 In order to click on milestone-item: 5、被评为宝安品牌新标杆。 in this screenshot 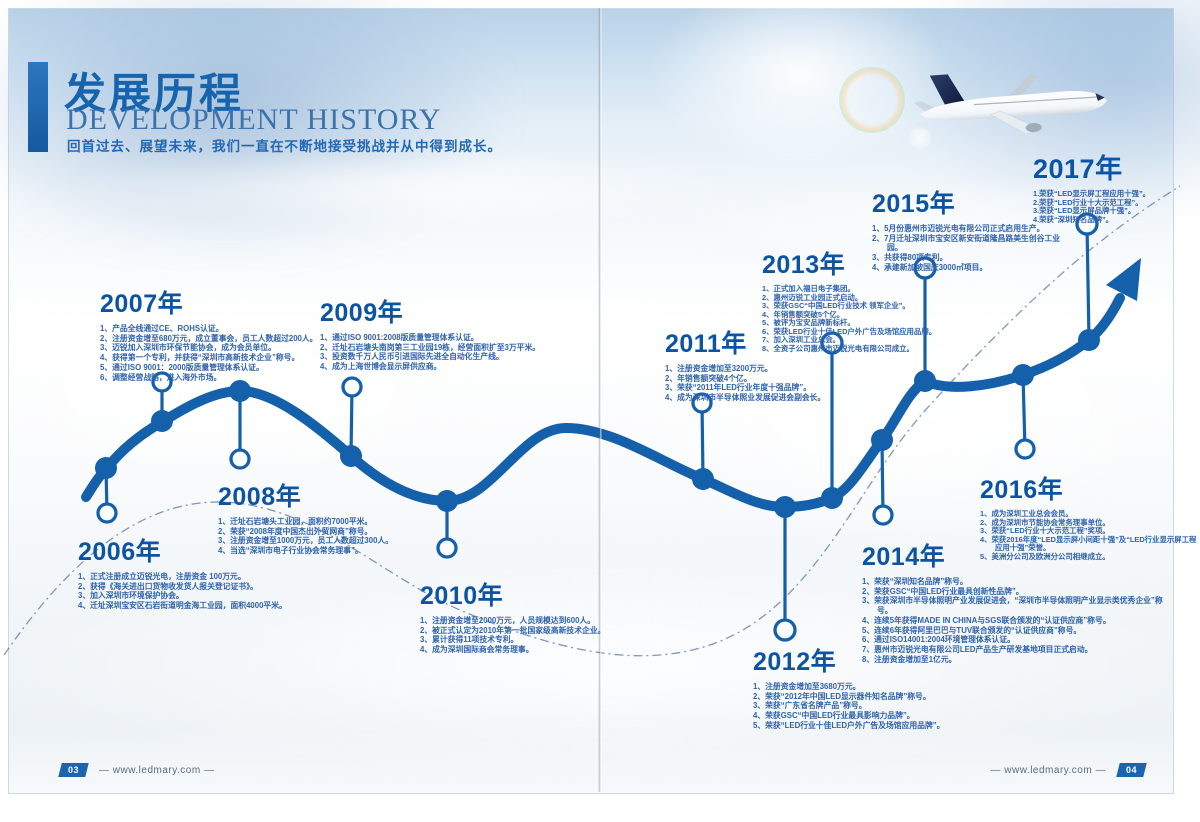, I will do `click(808, 322)`.